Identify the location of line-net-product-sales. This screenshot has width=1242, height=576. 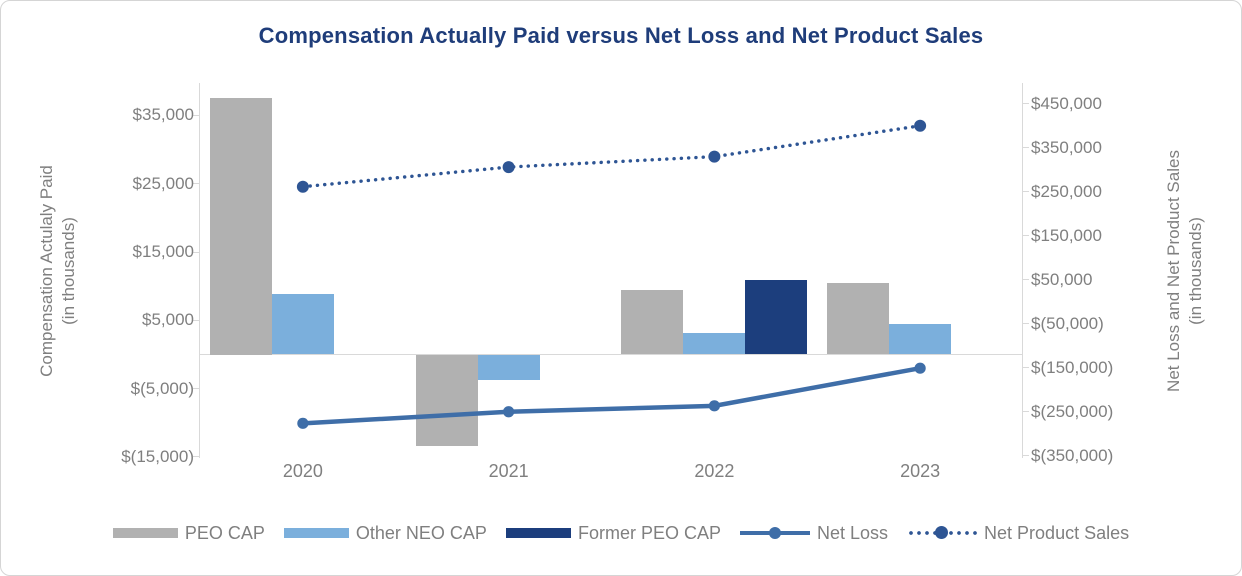
(611, 156).